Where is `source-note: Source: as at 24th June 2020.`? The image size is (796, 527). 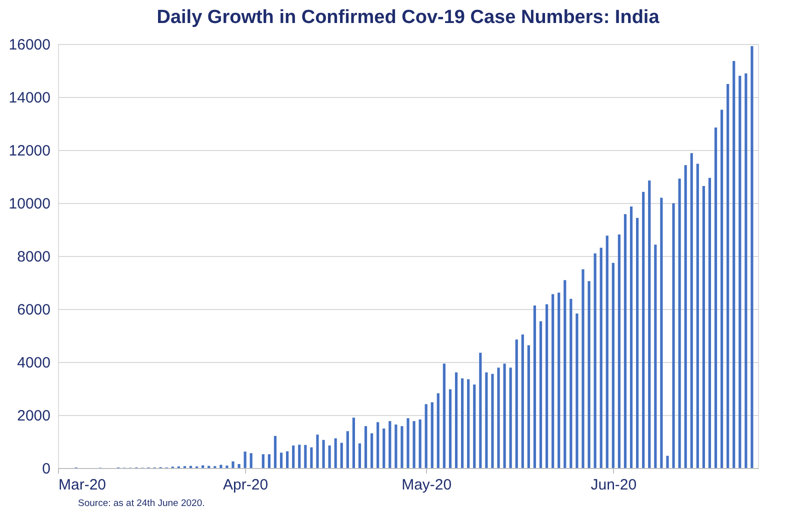
source-note: Source: as at 24th June 2020. is located at coordinates (141, 503).